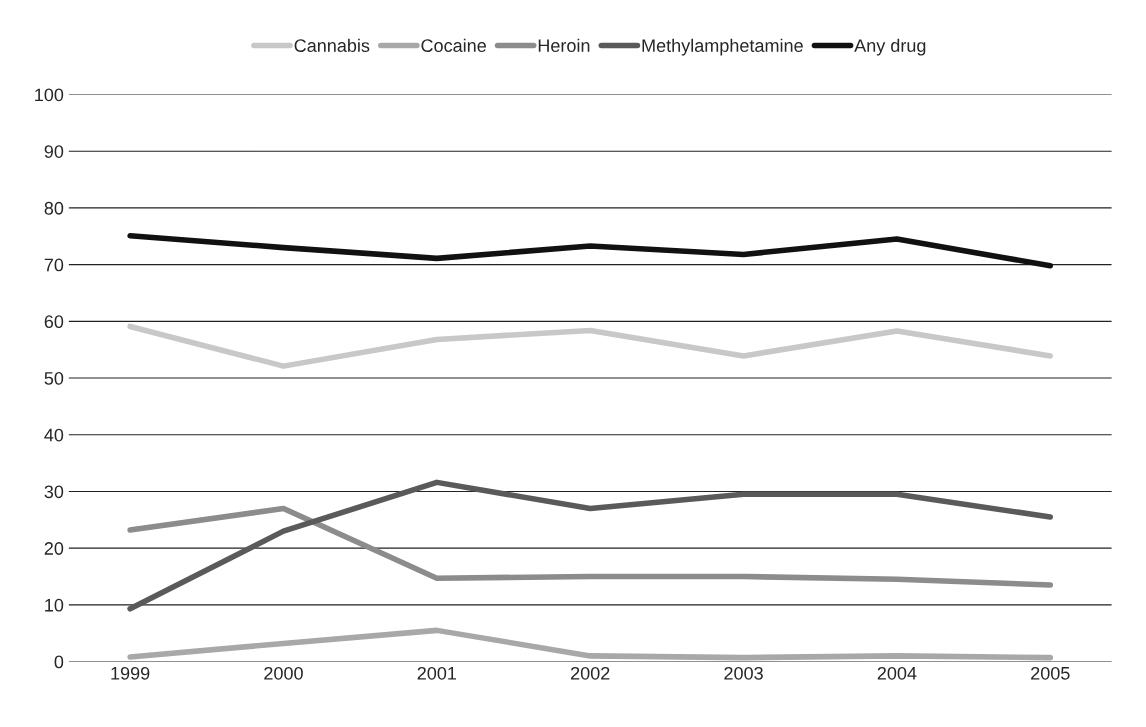  I want to click on y-tick-label: 30, so click(54, 492).